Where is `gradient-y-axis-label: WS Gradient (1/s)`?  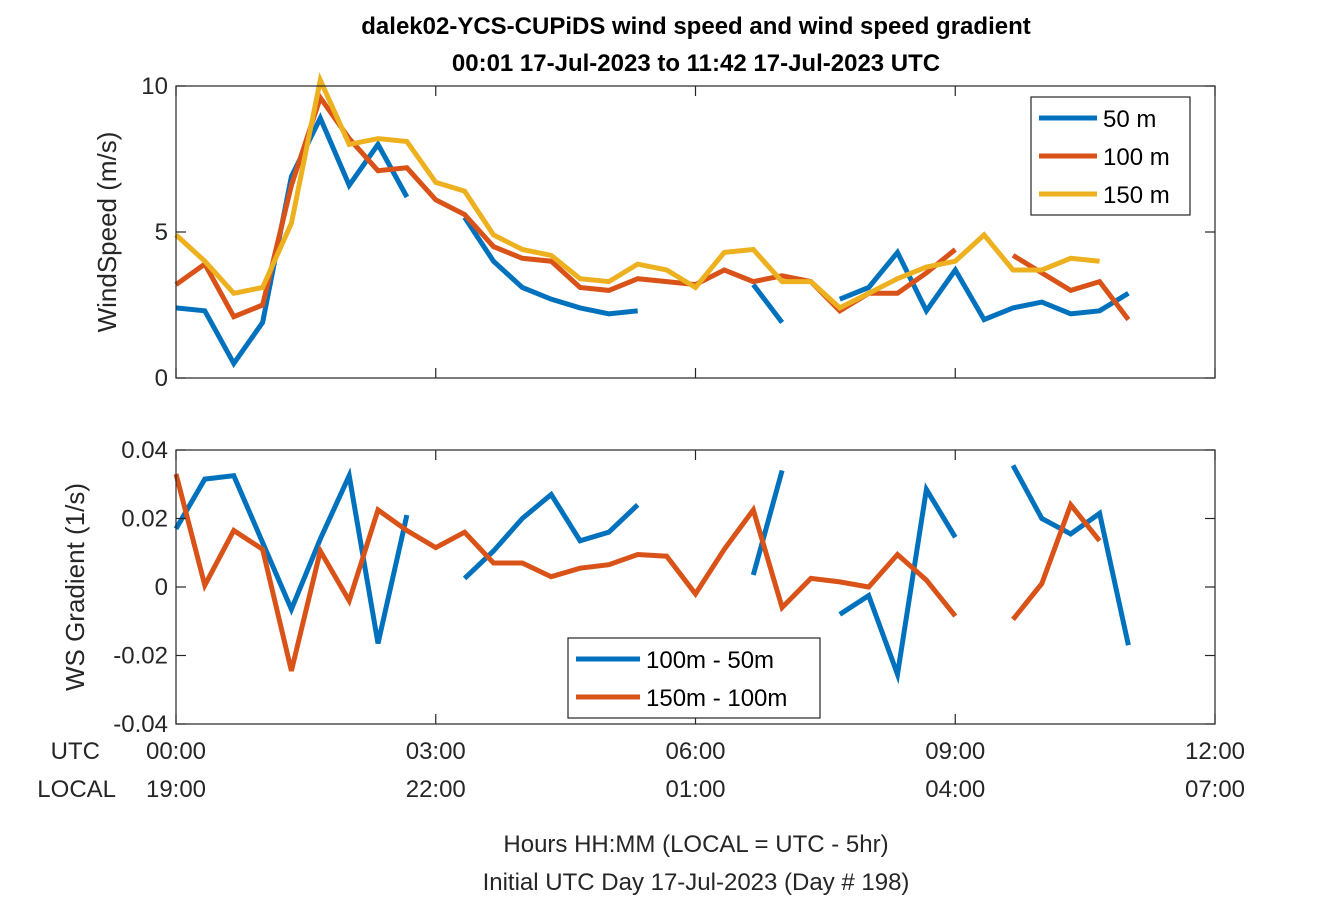 gradient-y-axis-label: WS Gradient (1/s) is located at coordinates (75, 587).